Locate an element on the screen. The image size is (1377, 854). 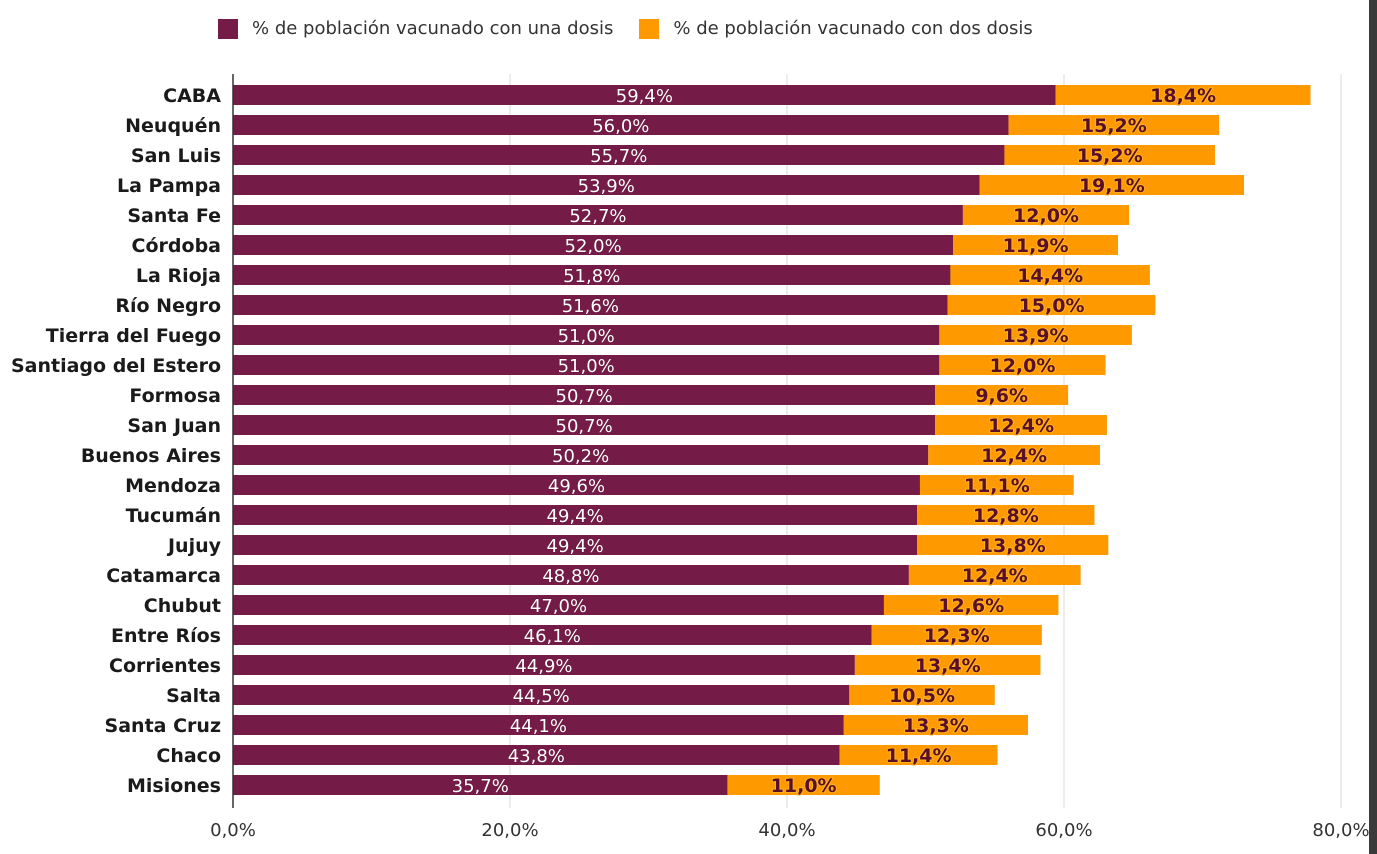
data-label-one-dose: 50,2% is located at coordinates (580, 456).